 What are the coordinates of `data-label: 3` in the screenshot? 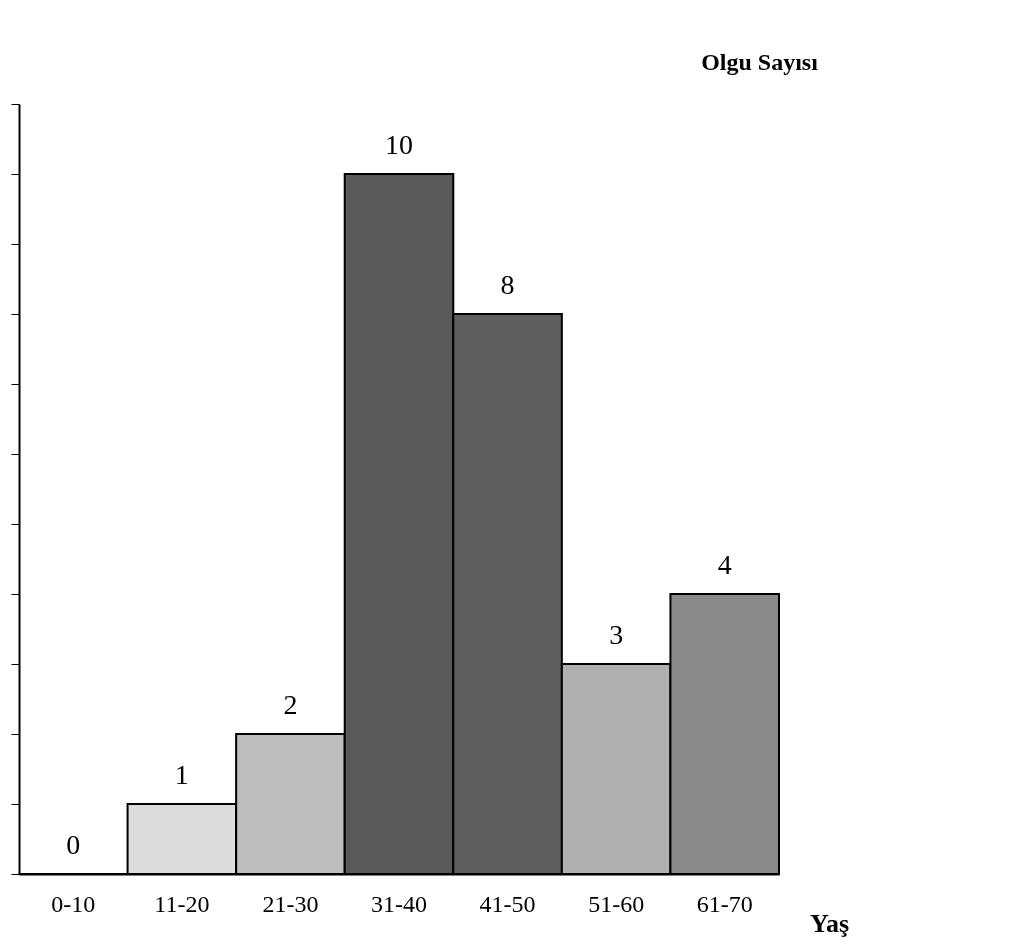 It's located at (616, 634).